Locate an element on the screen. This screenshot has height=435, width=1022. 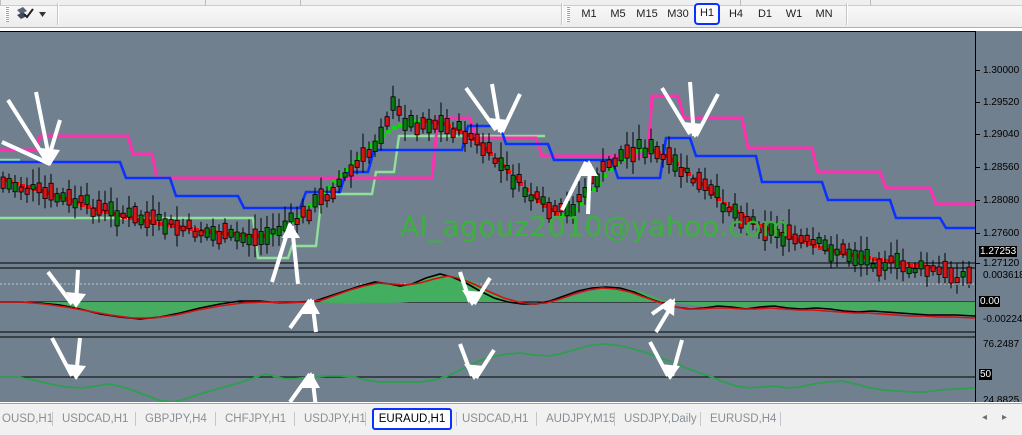
rsi-tick-max: 76.2487 is located at coordinates (1001, 344).